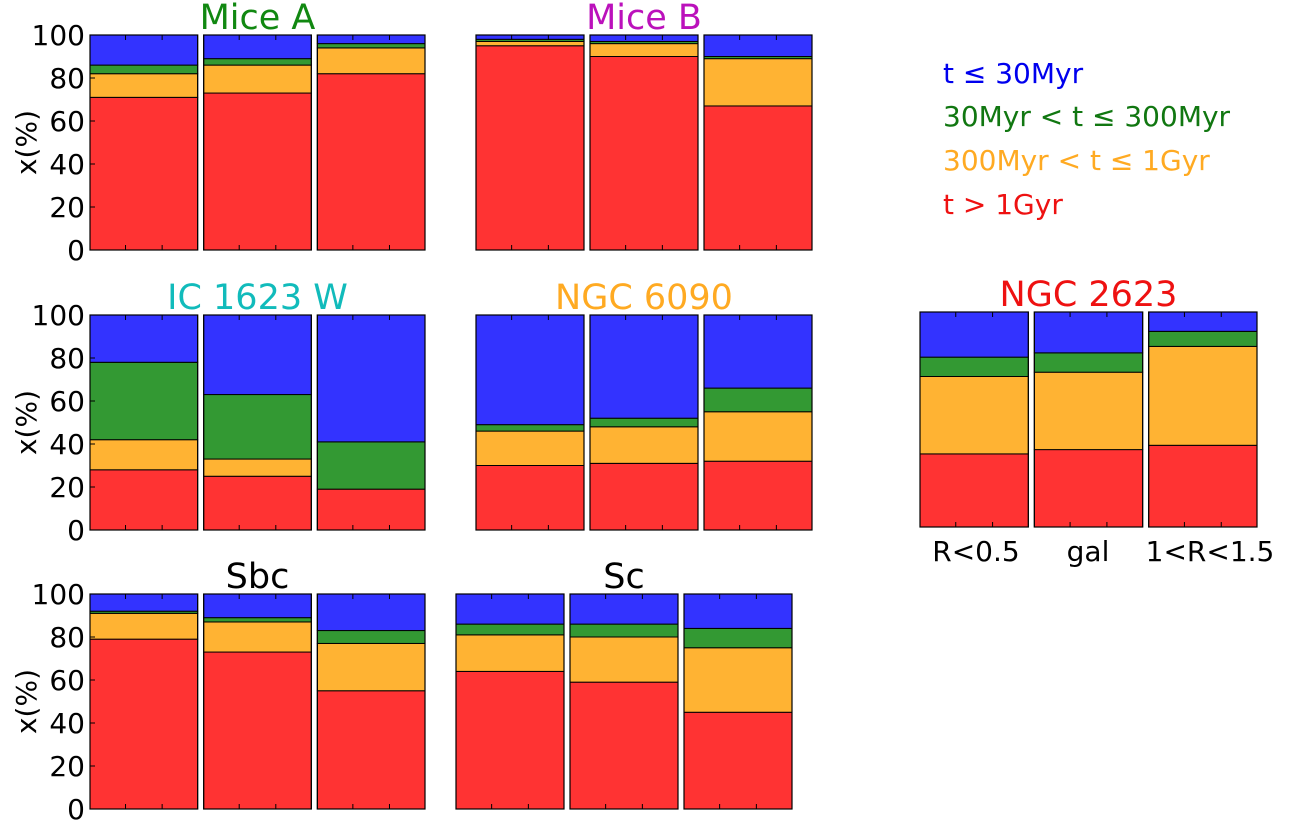 This screenshot has width=1301, height=822. Describe the element at coordinates (67, 358) in the screenshot. I see `y-tick-label: 80` at that location.